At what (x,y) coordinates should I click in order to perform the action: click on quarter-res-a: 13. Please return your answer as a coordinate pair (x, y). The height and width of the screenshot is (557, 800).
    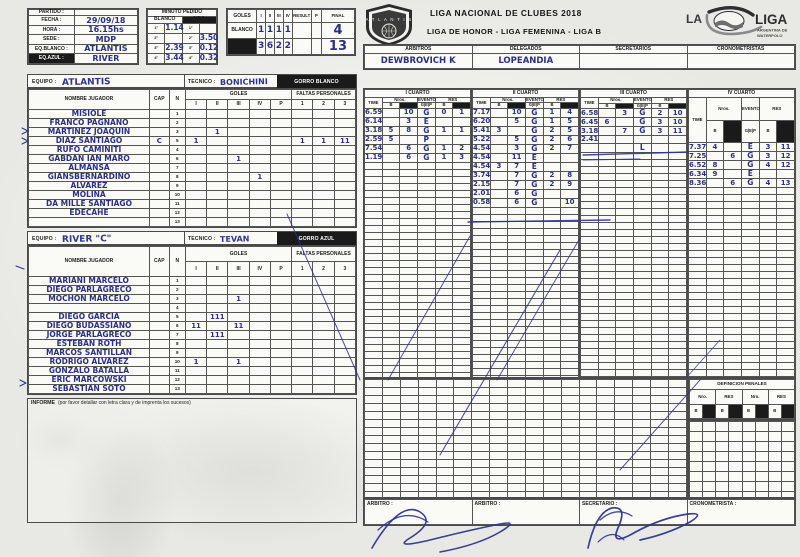
    Looking at the image, I should click on (785, 183).